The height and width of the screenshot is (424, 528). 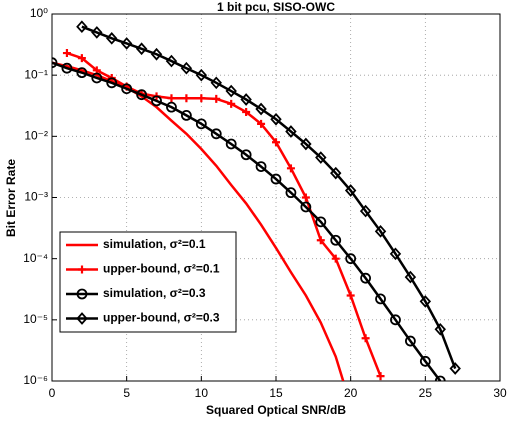 What do you see at coordinates (36, 197) in the screenshot?
I see `y-tick-label: 10⁻³` at bounding box center [36, 197].